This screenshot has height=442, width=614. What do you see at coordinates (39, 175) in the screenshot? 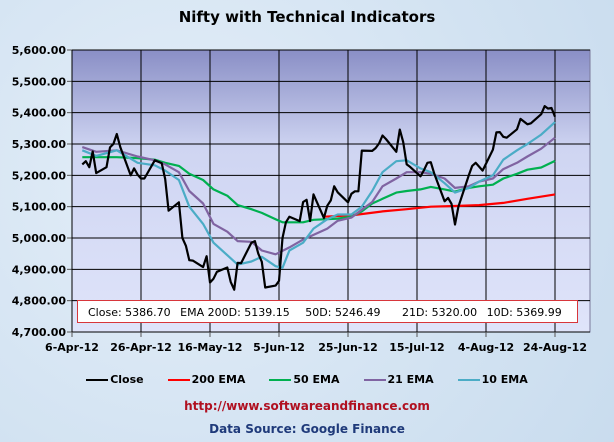
I see `y-tick-label: 5,200.00` at bounding box center [39, 175].